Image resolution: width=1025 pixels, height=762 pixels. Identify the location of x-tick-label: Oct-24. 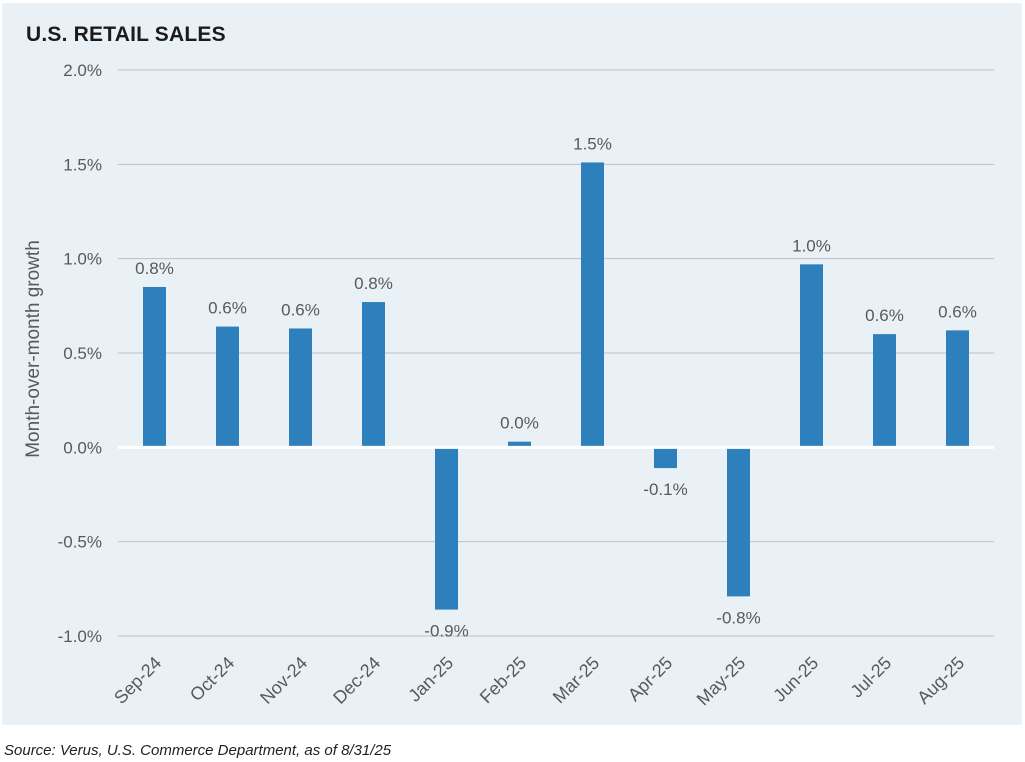
(212, 679).